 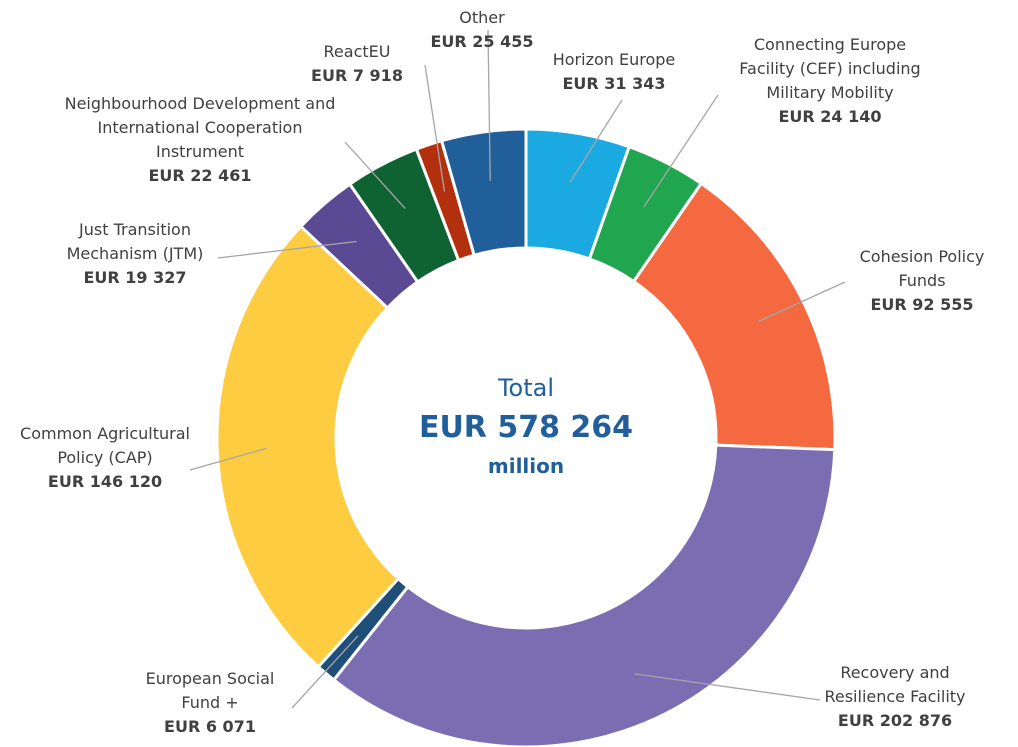 What do you see at coordinates (210, 726) in the screenshot?
I see `value-label: EUR 6 071` at bounding box center [210, 726].